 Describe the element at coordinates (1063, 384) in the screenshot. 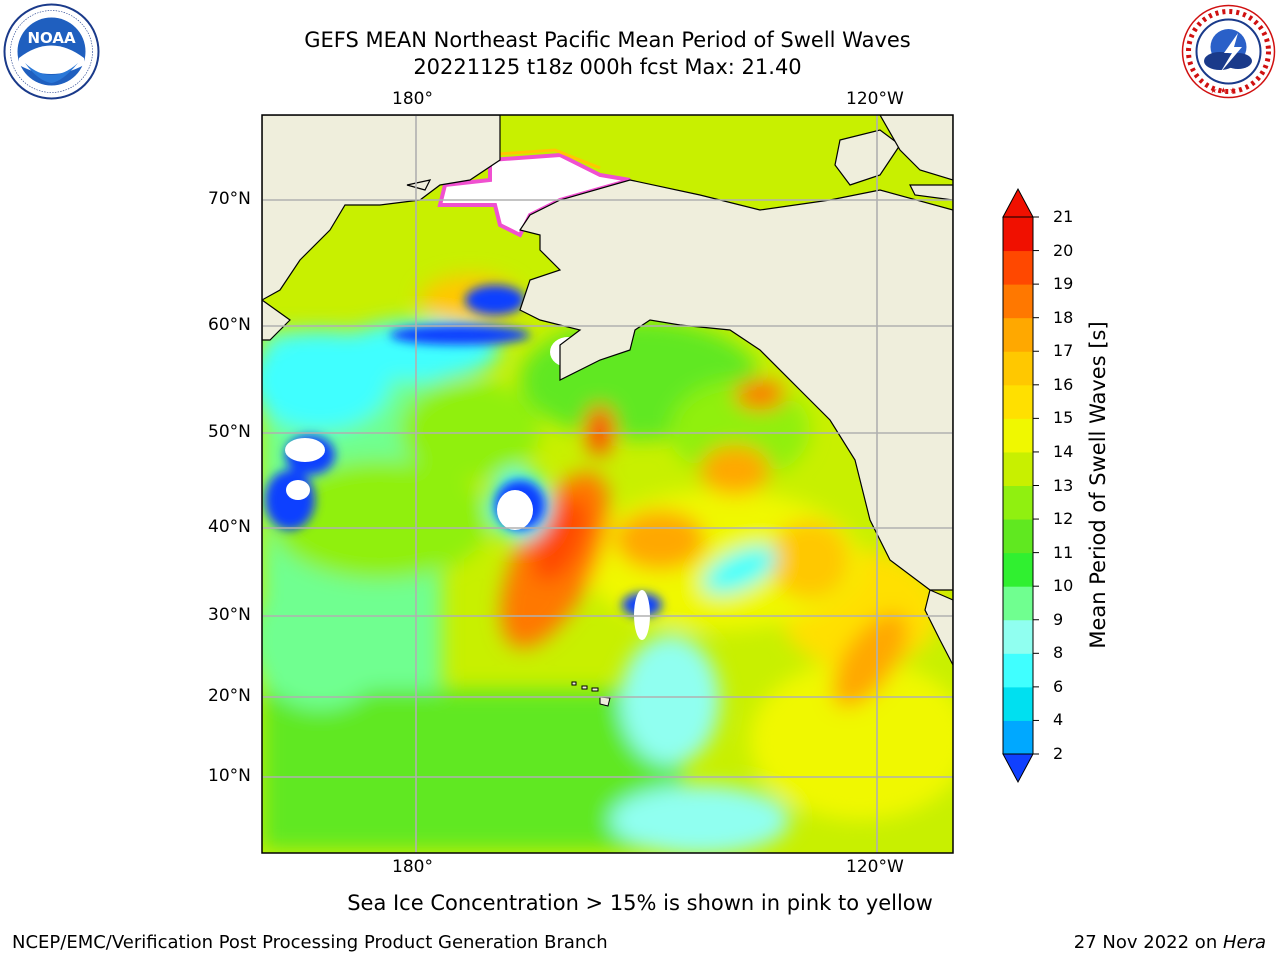

I see `colorbar-tick-label: 16` at that location.